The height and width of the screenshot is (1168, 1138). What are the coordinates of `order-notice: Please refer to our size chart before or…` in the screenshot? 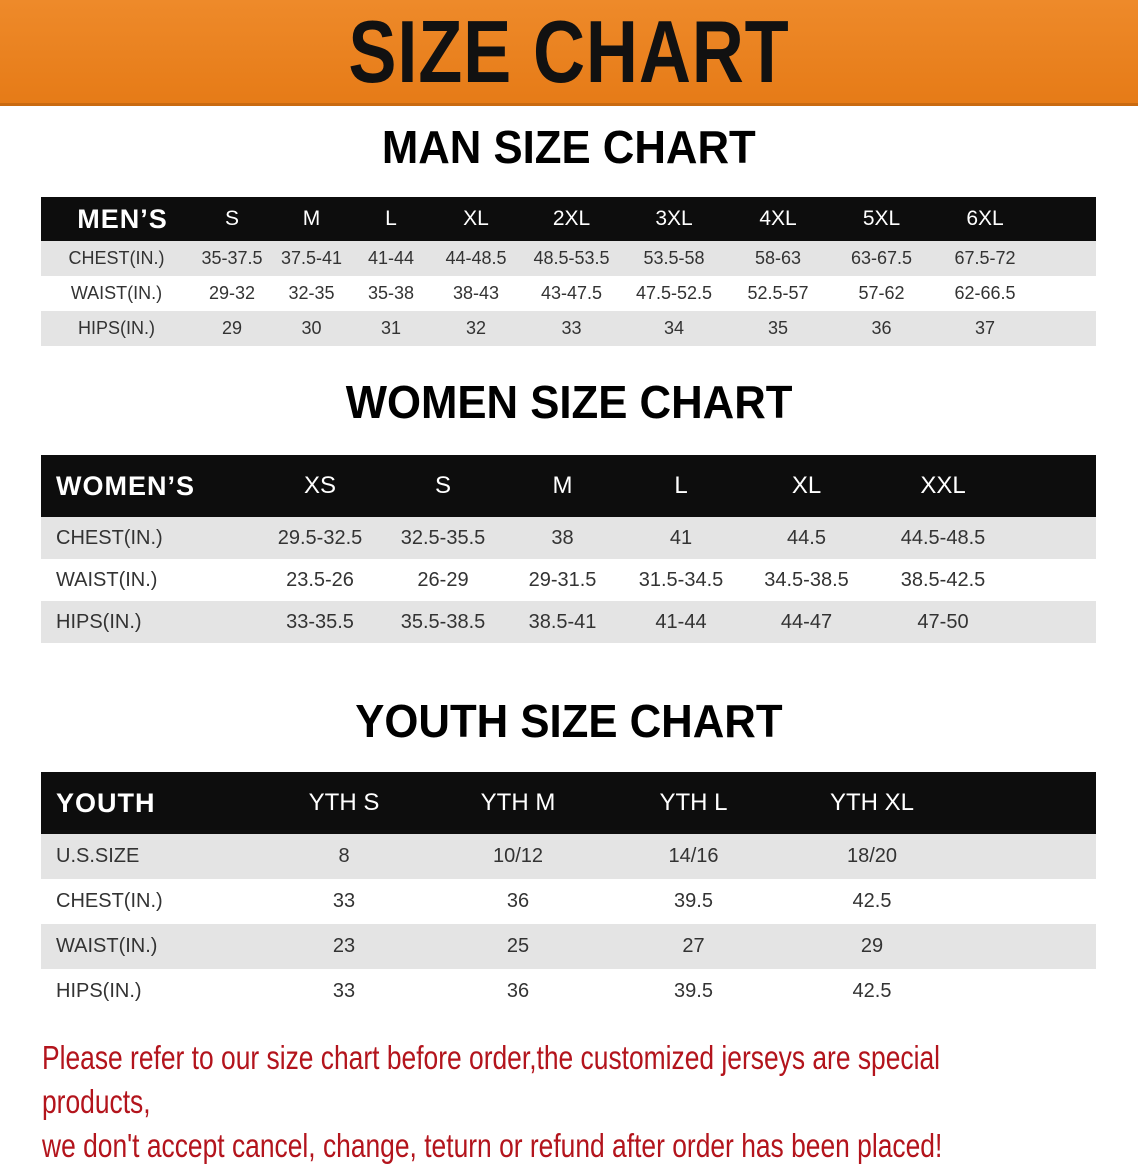 It's located at (522, 1102).